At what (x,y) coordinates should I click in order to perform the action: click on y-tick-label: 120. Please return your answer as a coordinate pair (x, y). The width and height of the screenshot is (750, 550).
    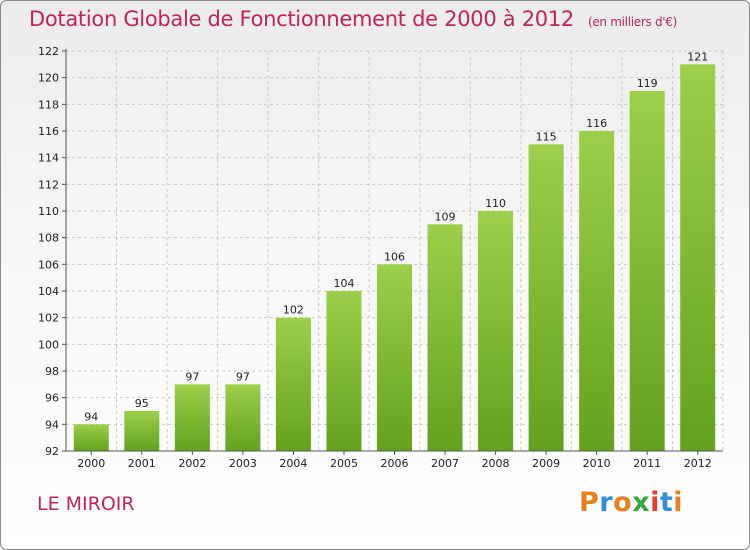
    Looking at the image, I should click on (48, 78).